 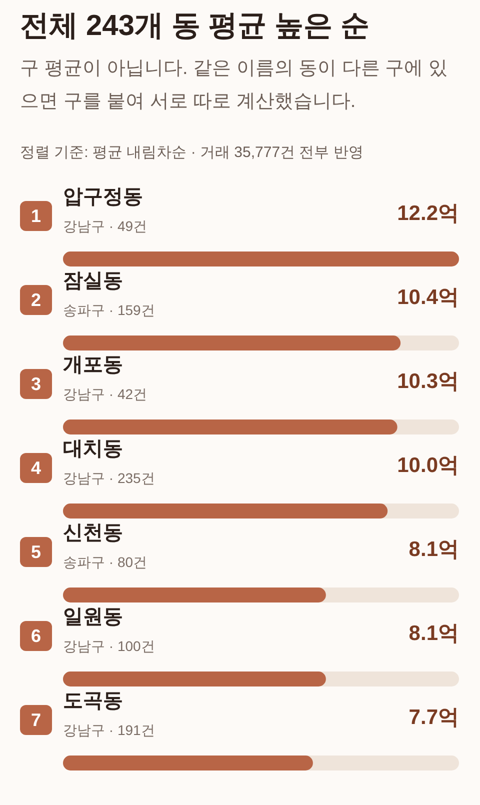 I want to click on text: 정렬 기준: 평균 내림차순 · 거래 35,777건 전부 반영, so click(x=192, y=152).